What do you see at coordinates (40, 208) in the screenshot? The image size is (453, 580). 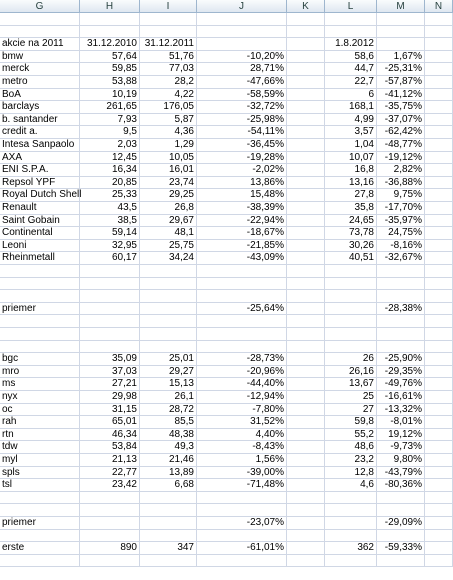 I see `row-label: Renault` at bounding box center [40, 208].